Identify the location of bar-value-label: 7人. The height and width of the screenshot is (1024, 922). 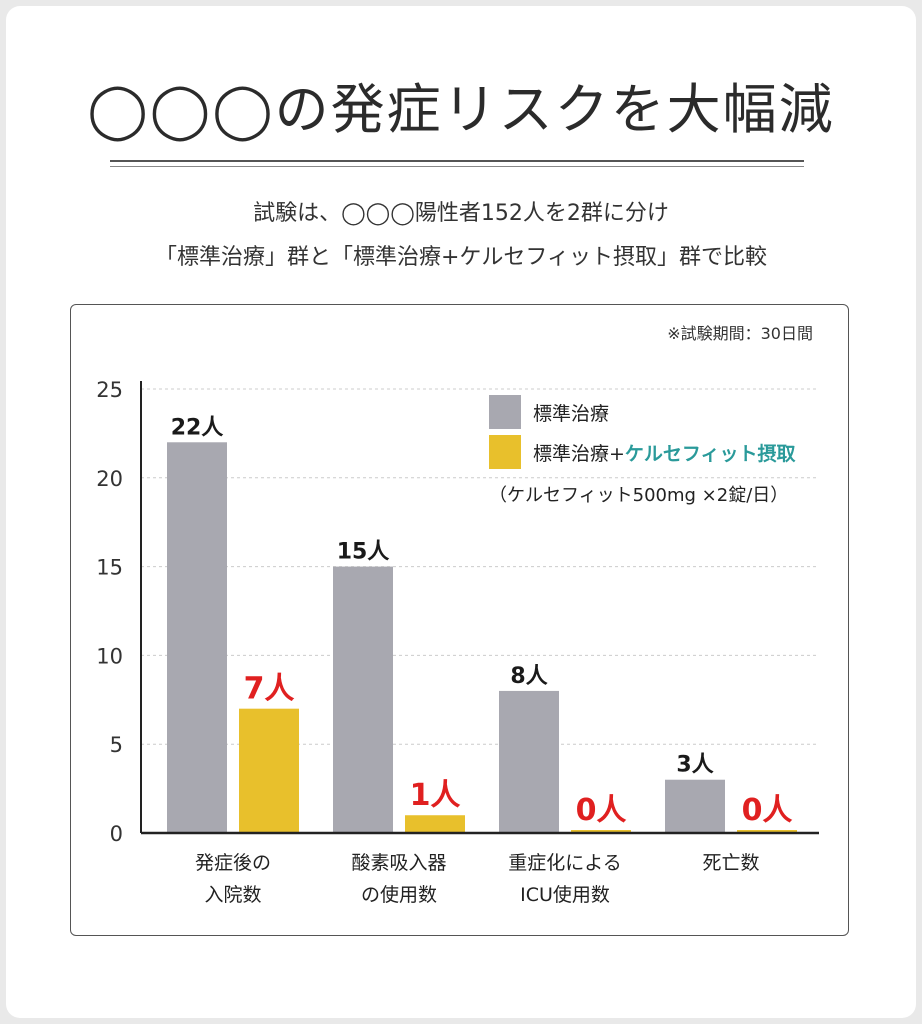
(269, 689).